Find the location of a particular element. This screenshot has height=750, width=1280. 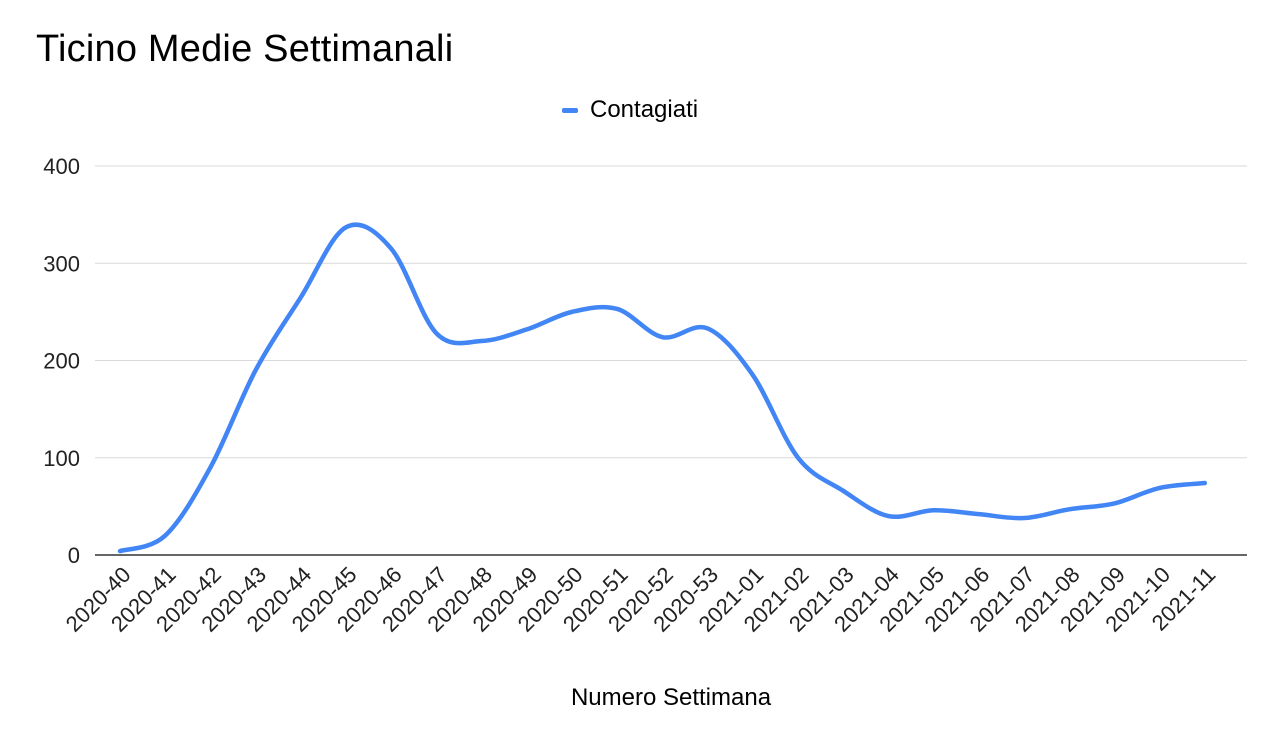

y-tick-label: 200 is located at coordinates (61, 361).